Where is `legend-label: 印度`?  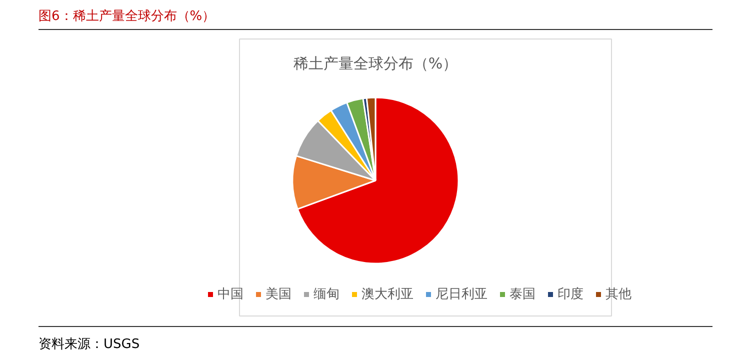 legend-label: 印度 is located at coordinates (571, 294).